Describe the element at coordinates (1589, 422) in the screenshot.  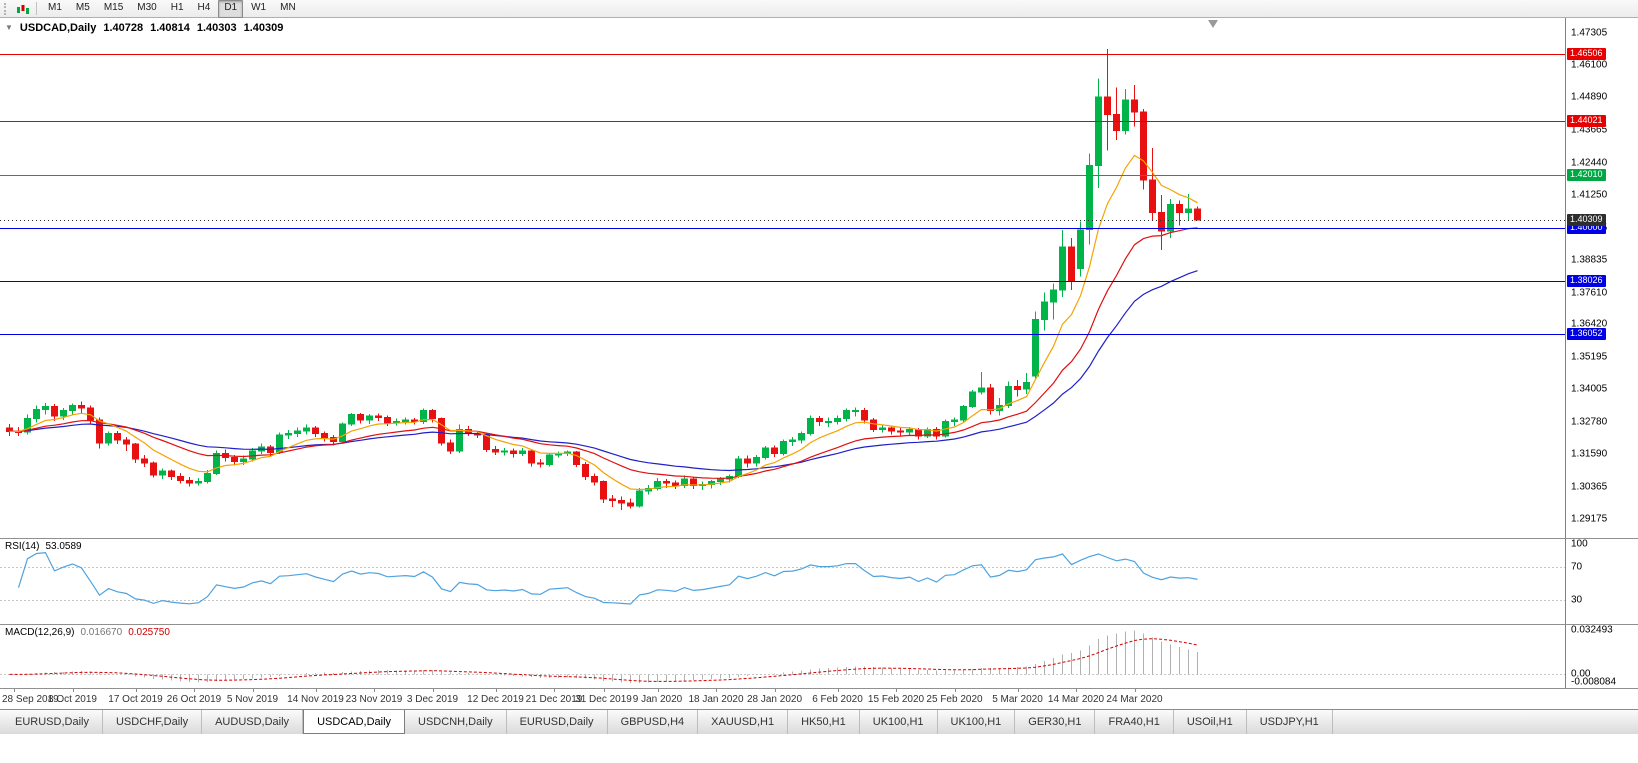
I see `price-tick: 1.32780` at that location.